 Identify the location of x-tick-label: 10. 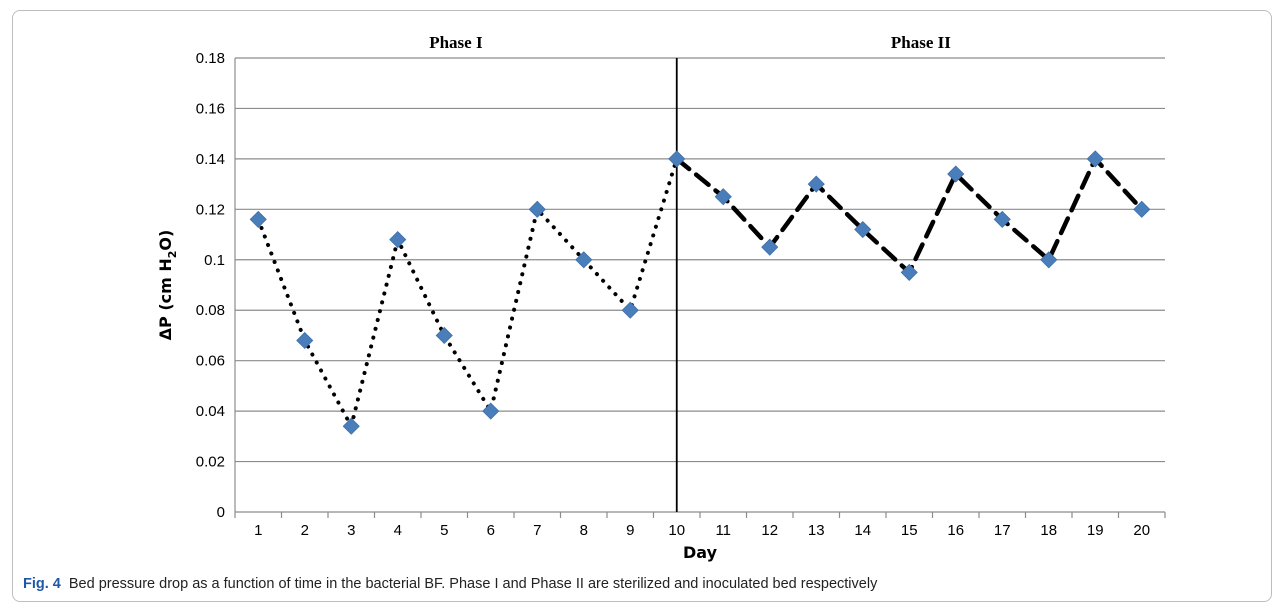
(676, 530).